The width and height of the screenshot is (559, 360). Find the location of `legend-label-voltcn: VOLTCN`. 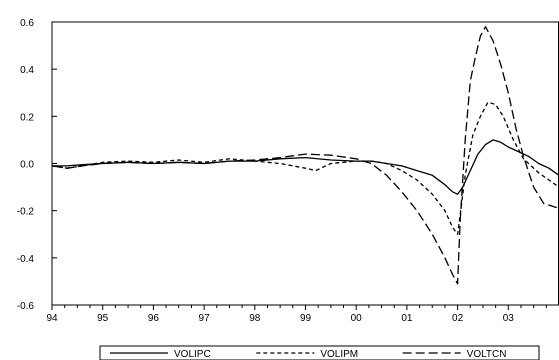

legend-label-voltcn: VOLTCN is located at coordinates (487, 354).